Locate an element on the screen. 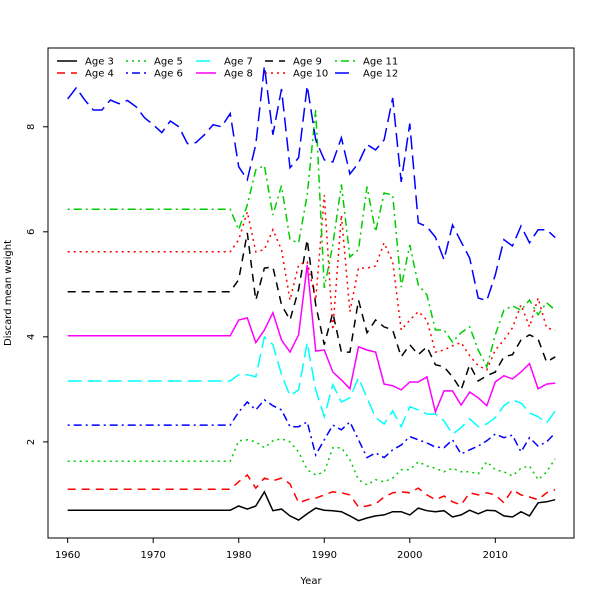 The width and height of the screenshot is (600, 600). legend-item: Age 11 is located at coordinates (366, 62).